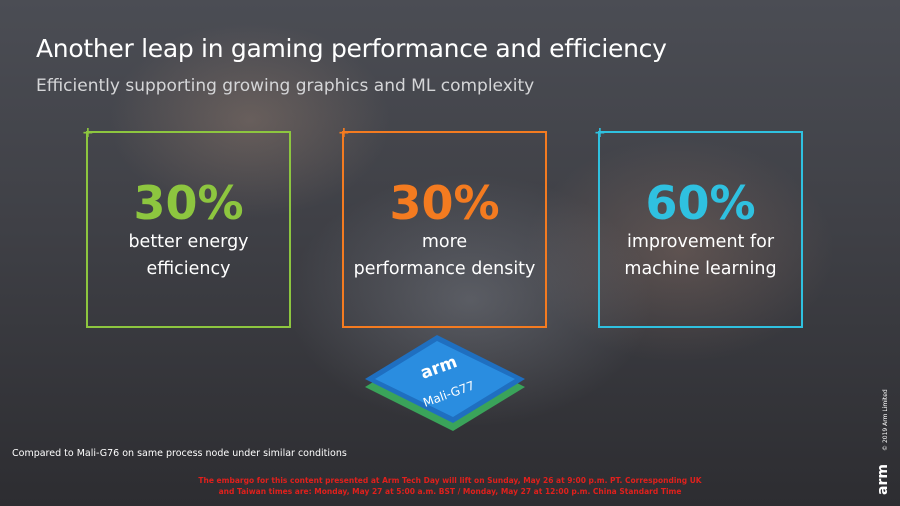  I want to click on card-text: better energy, so click(188, 242).